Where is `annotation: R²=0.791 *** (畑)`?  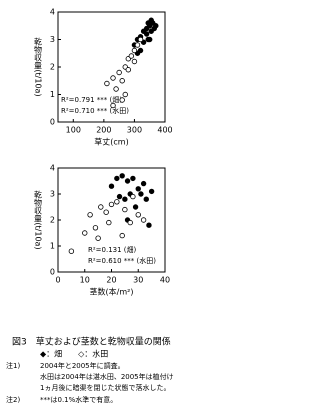 annotation: R²=0.791 *** (畑) is located at coordinates (91, 100).